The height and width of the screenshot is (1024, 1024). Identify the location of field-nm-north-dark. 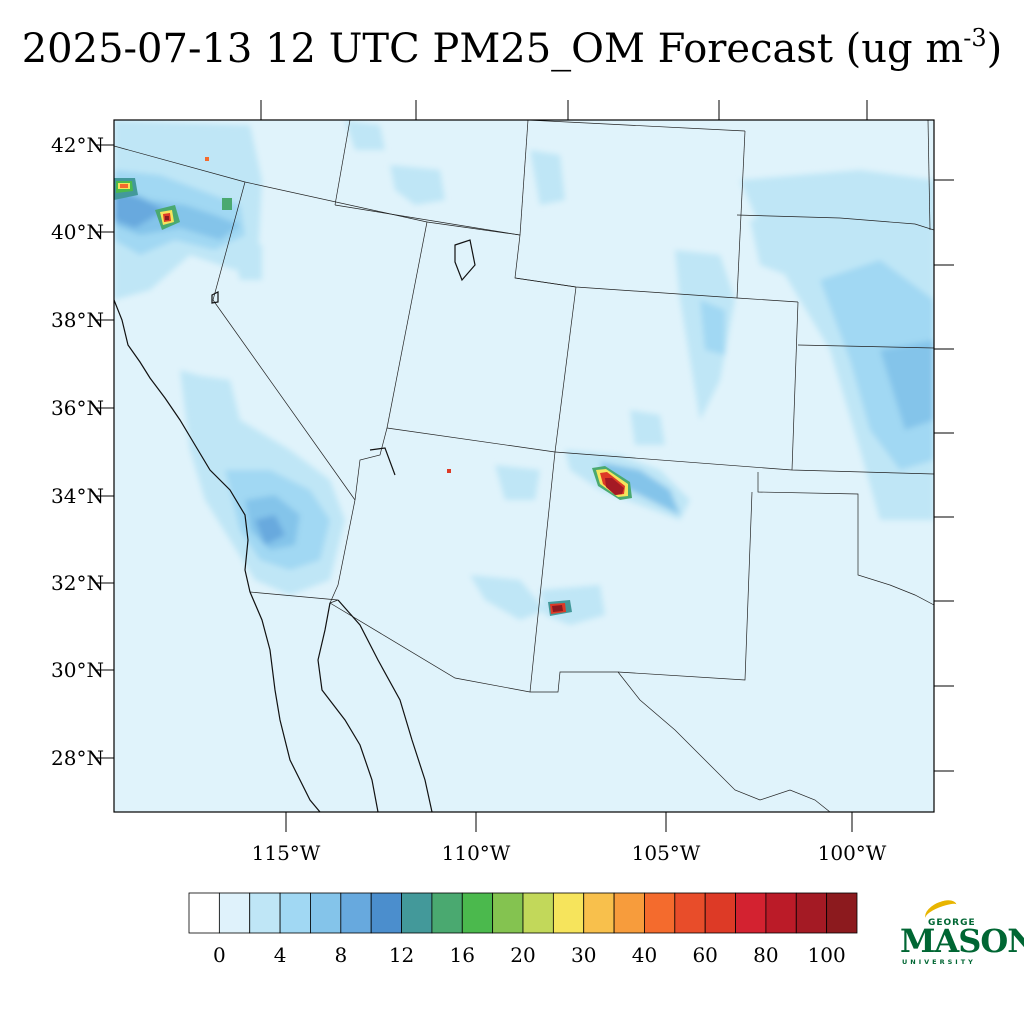
(640, 488).